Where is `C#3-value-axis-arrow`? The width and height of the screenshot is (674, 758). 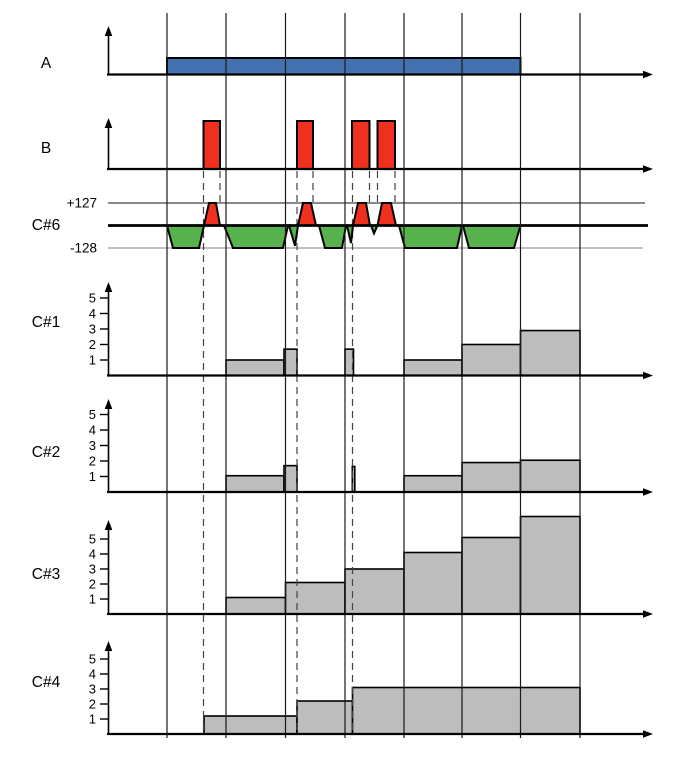
C#3-value-axis-arrow is located at coordinates (108, 525).